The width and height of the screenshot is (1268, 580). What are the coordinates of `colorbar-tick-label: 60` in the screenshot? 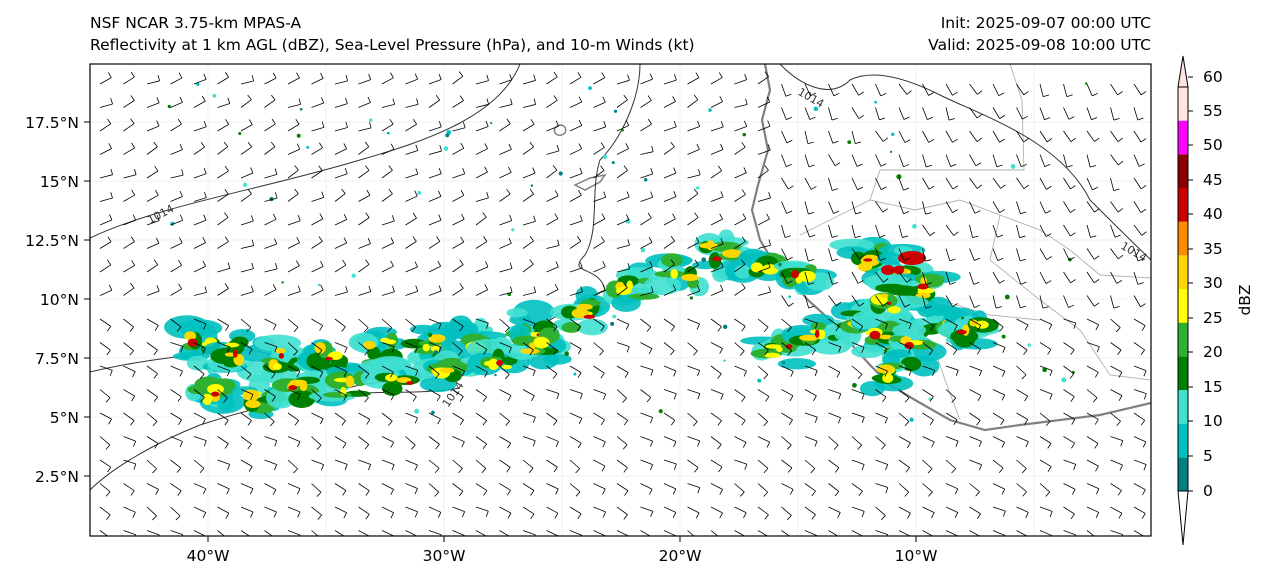 It's located at (1213, 77).